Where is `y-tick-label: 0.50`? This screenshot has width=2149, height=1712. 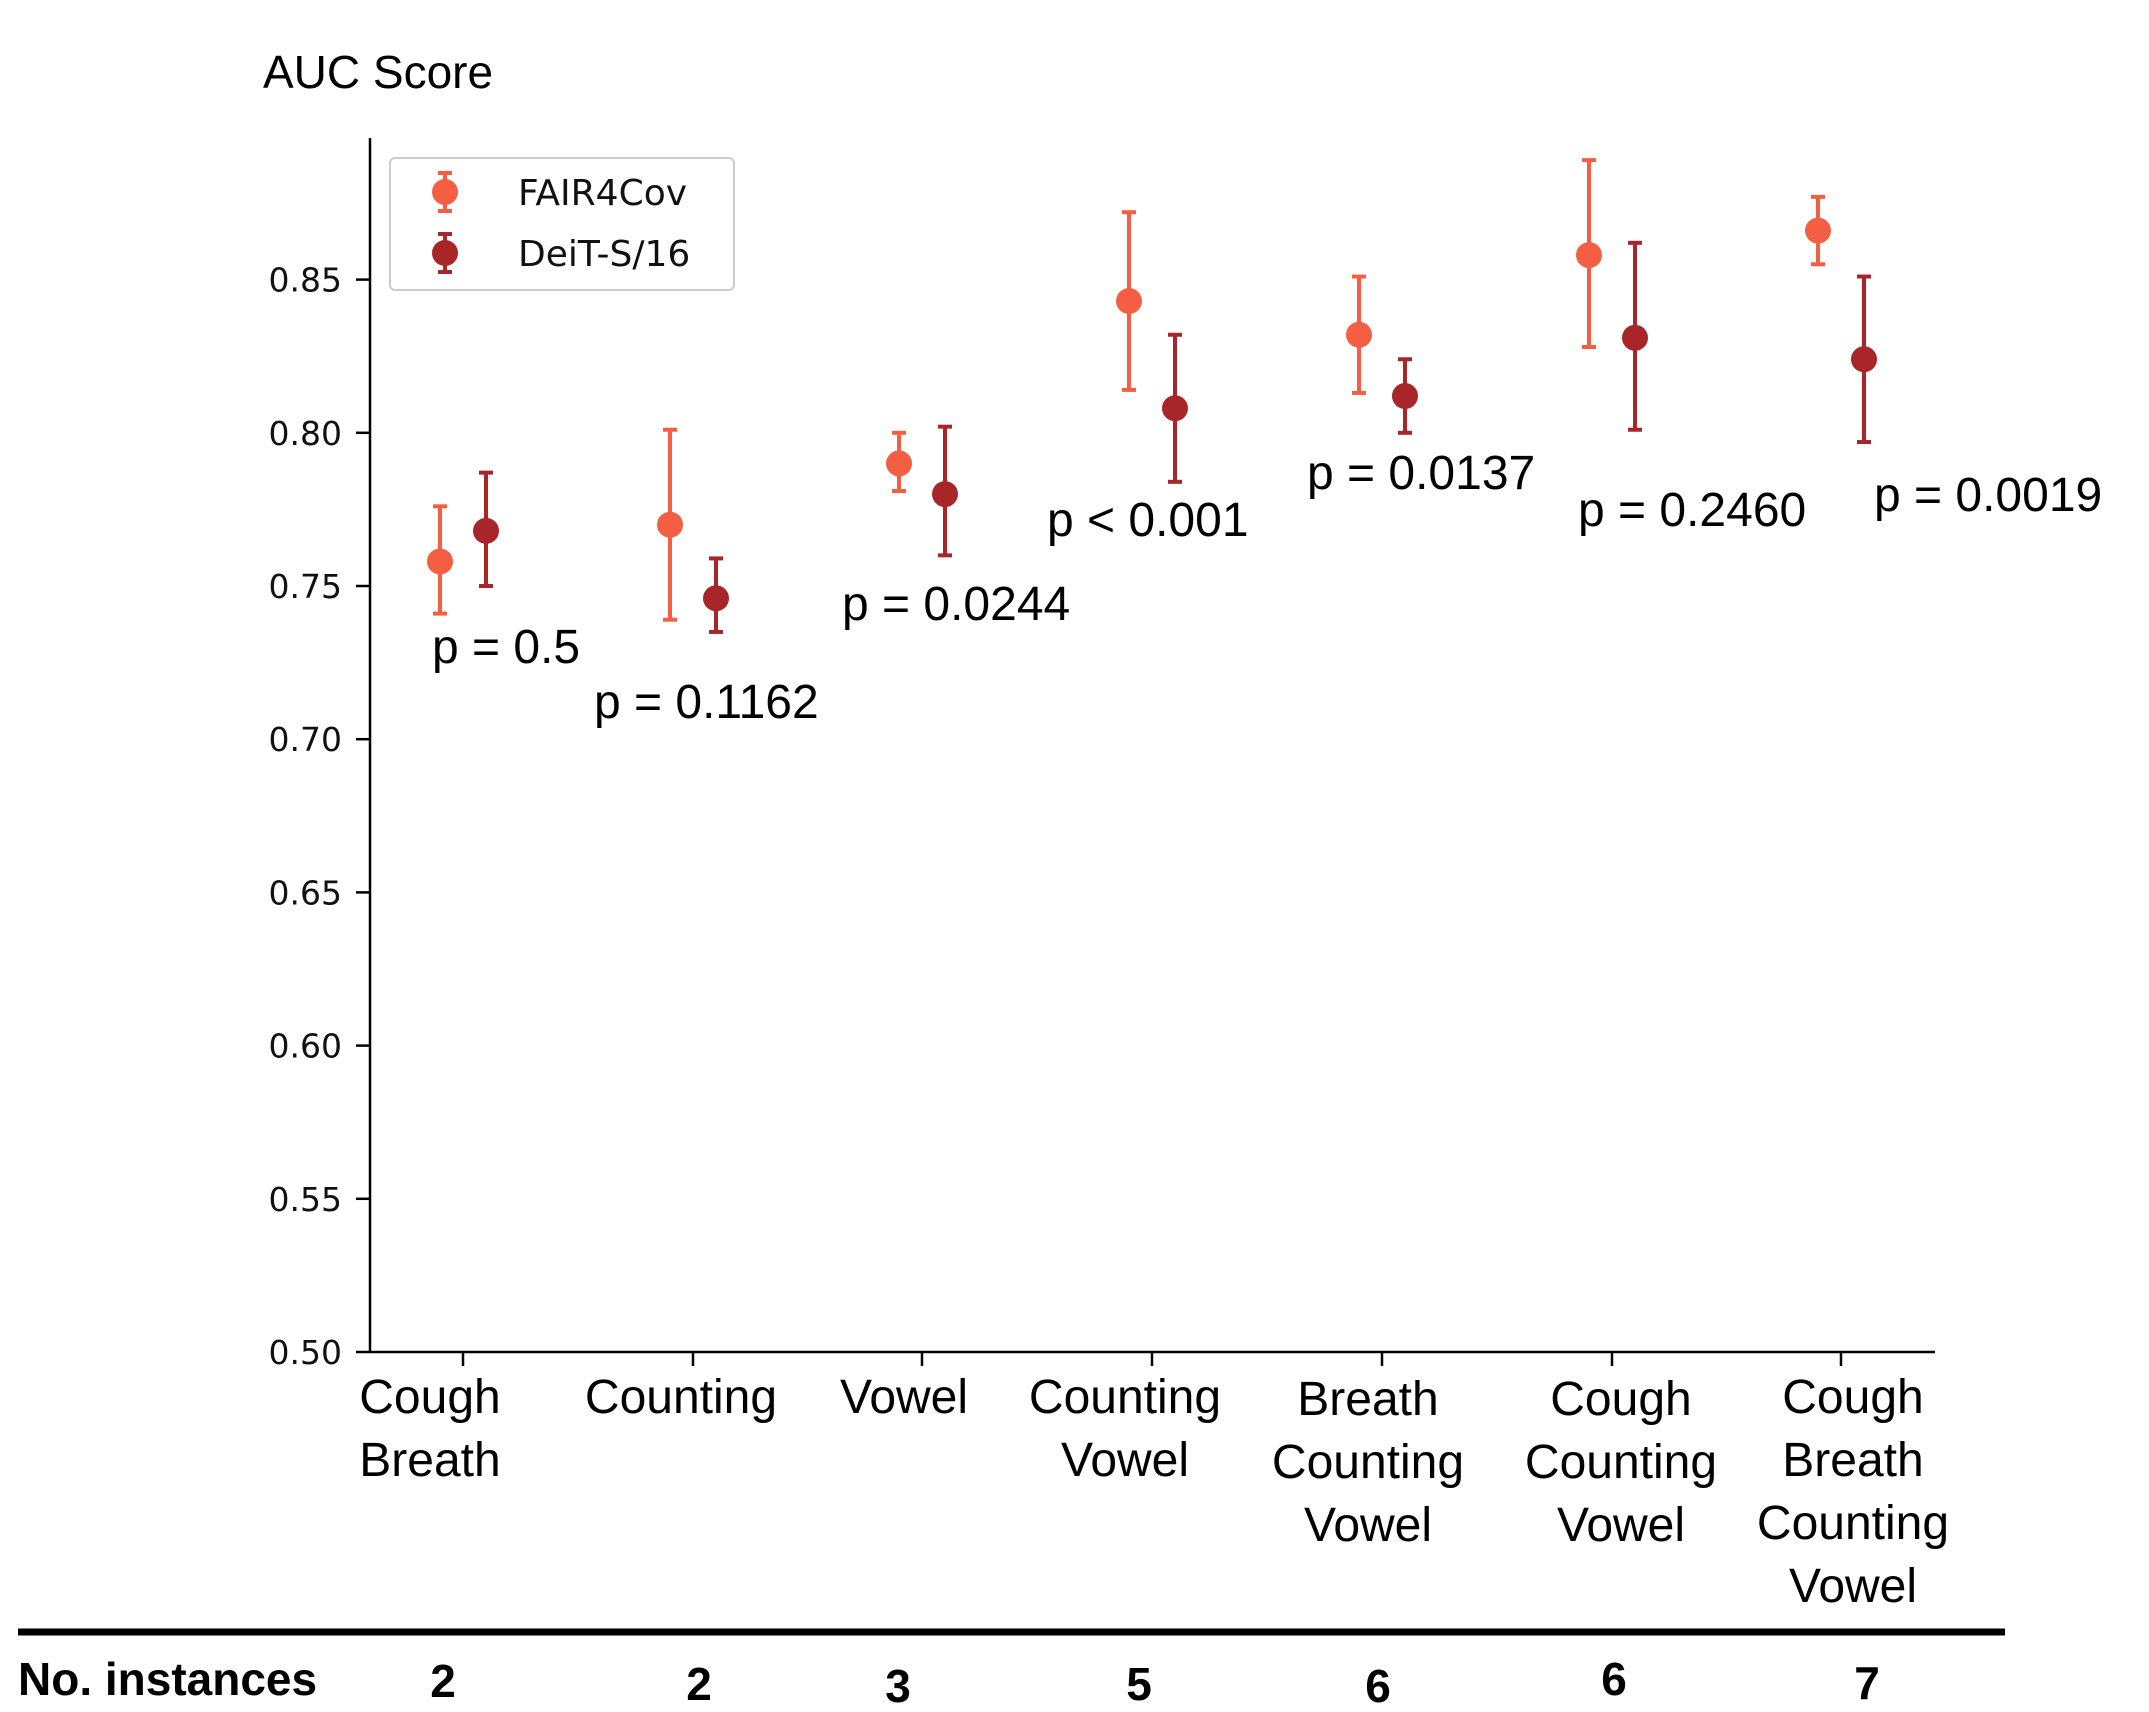 y-tick-label: 0.50 is located at coordinates (305, 1352).